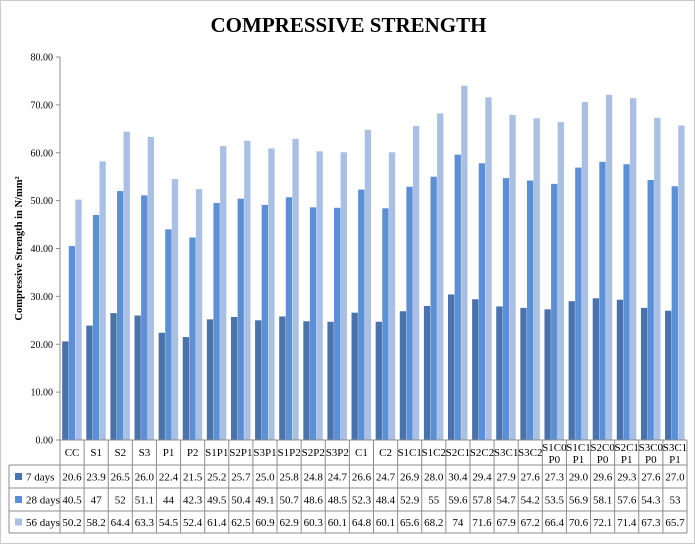  What do you see at coordinates (595, 369) in the screenshot?
I see `bar-7-days-S2C0-P0` at bounding box center [595, 369].